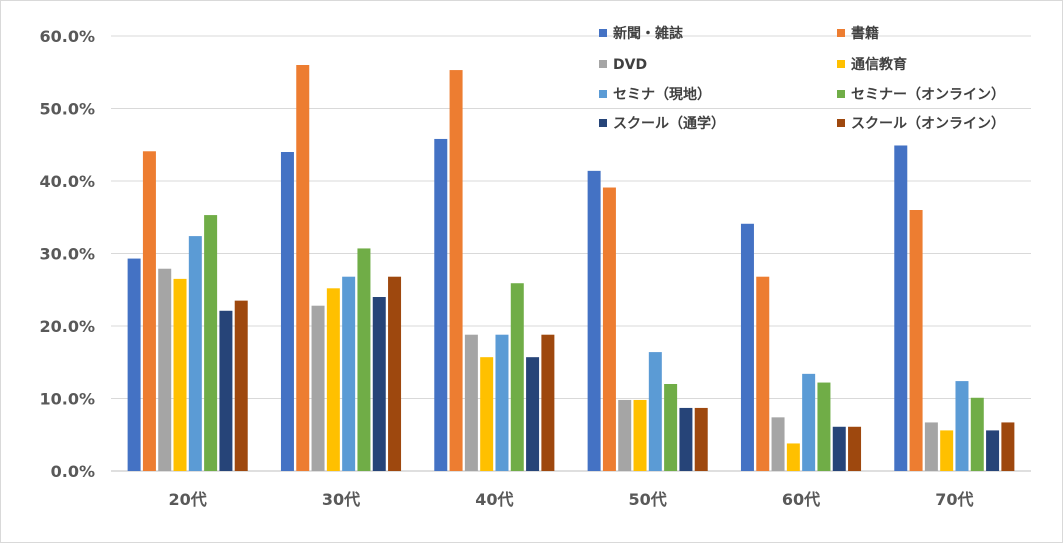 The image size is (1063, 543). I want to click on x-tick-label: 60代, so click(801, 499).